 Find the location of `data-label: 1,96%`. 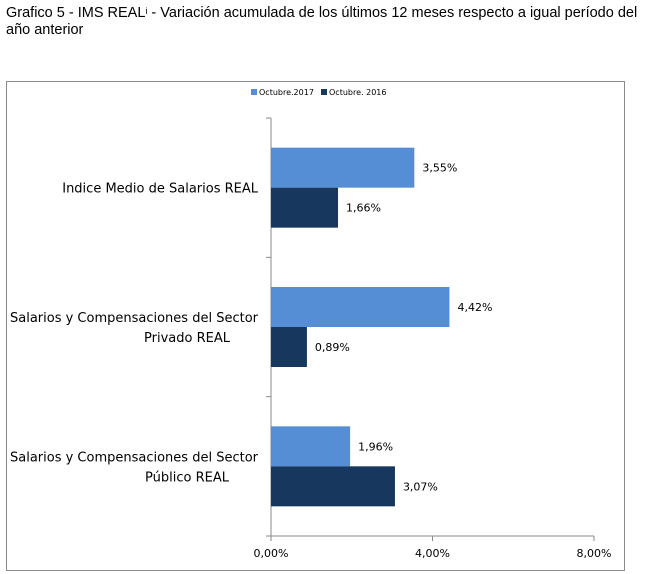

data-label: 1,96% is located at coordinates (375, 446).